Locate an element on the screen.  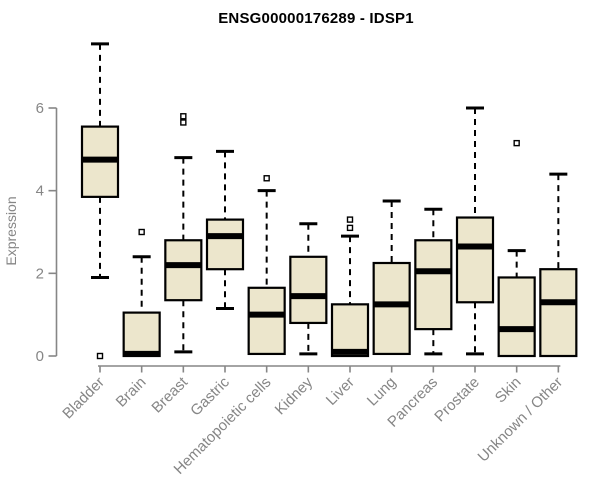
x-tick-label-kidney: Kidney is located at coordinates (294, 395).